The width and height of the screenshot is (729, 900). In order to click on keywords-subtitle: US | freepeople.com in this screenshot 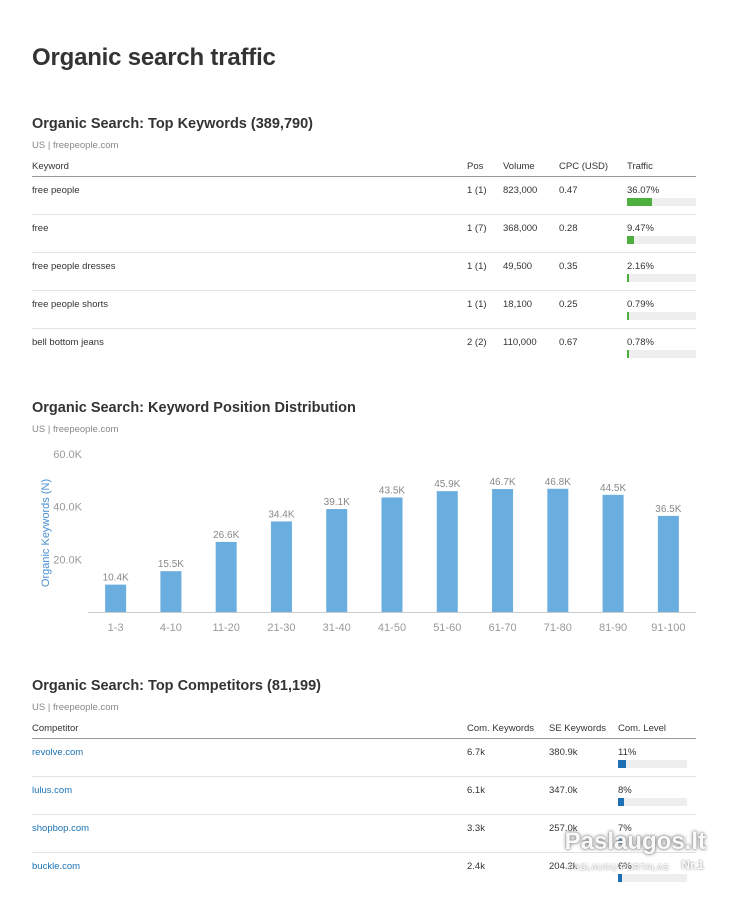, I will do `click(75, 145)`.